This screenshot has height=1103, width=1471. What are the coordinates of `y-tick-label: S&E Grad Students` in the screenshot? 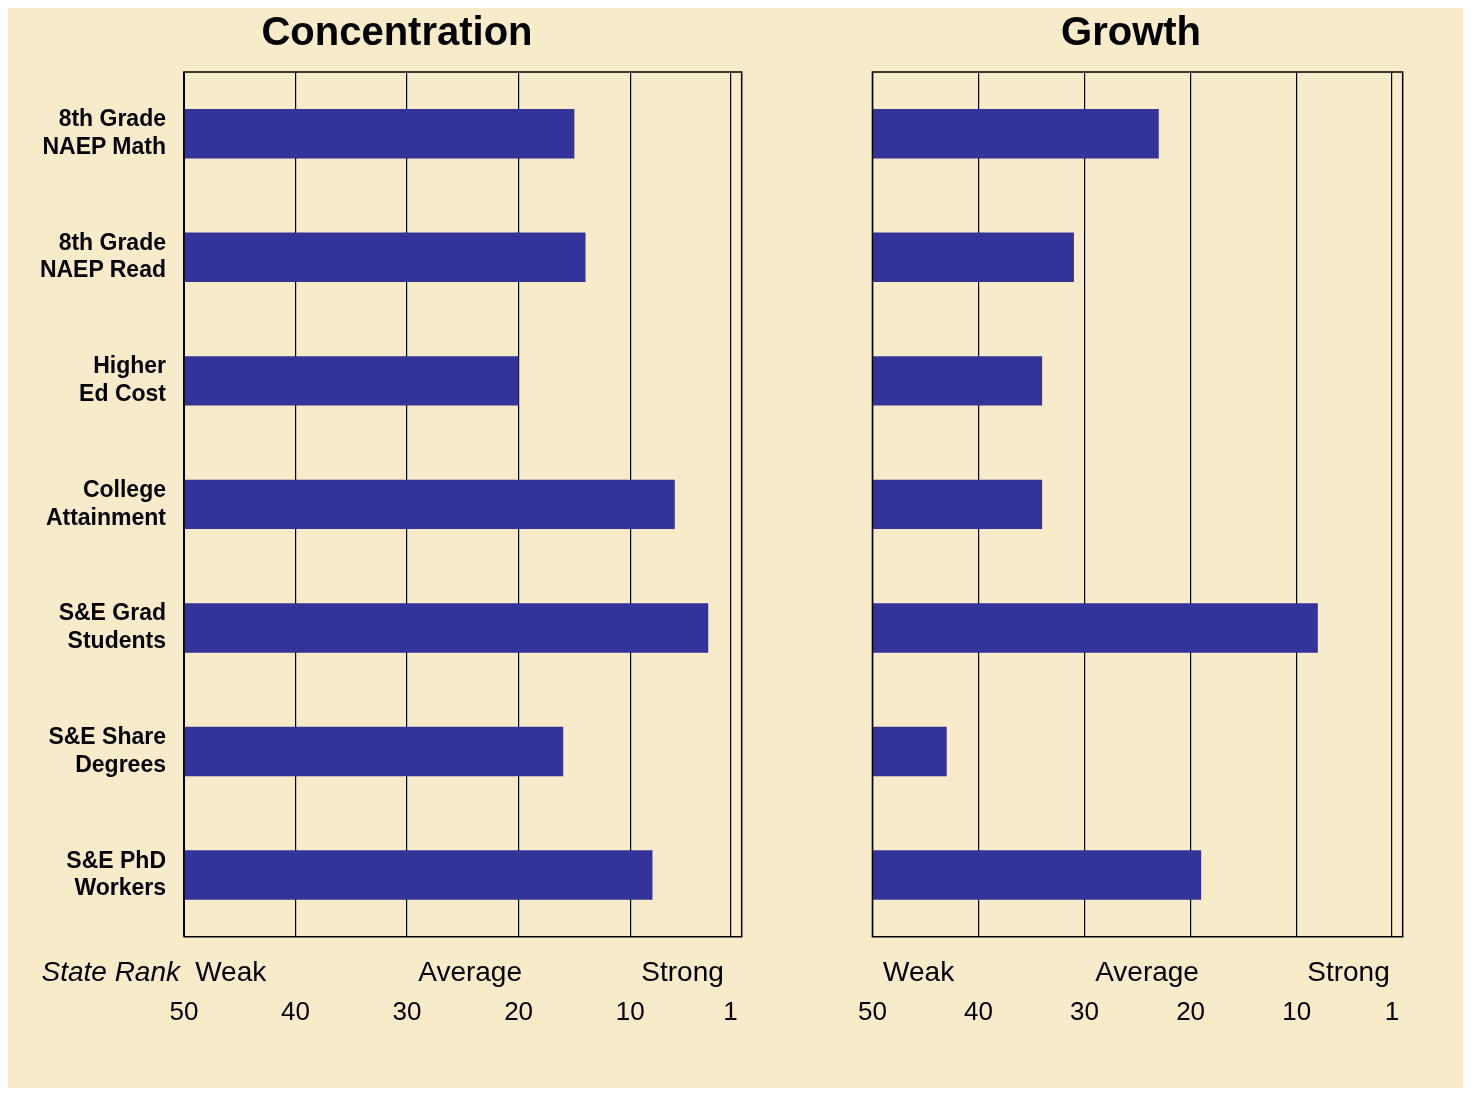 It's located at (112, 626).